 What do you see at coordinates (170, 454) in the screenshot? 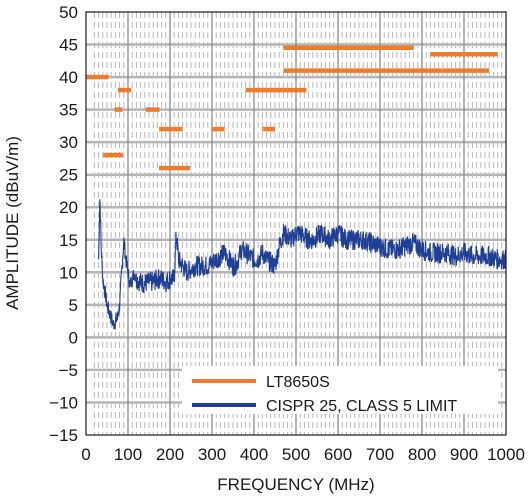
I see `x-tick-label: 200` at bounding box center [170, 454].